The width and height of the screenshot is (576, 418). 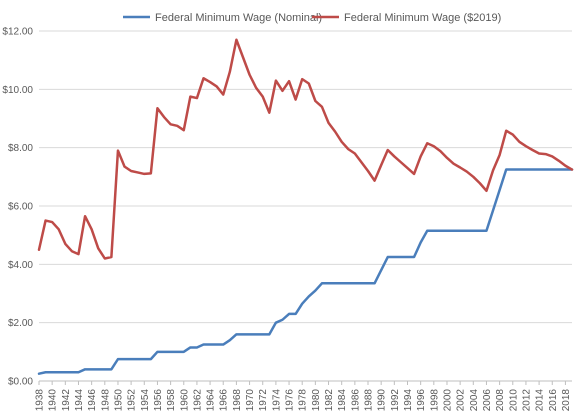 What do you see at coordinates (17, 32) in the screenshot?
I see `y-tick-label: $12.00` at bounding box center [17, 32].